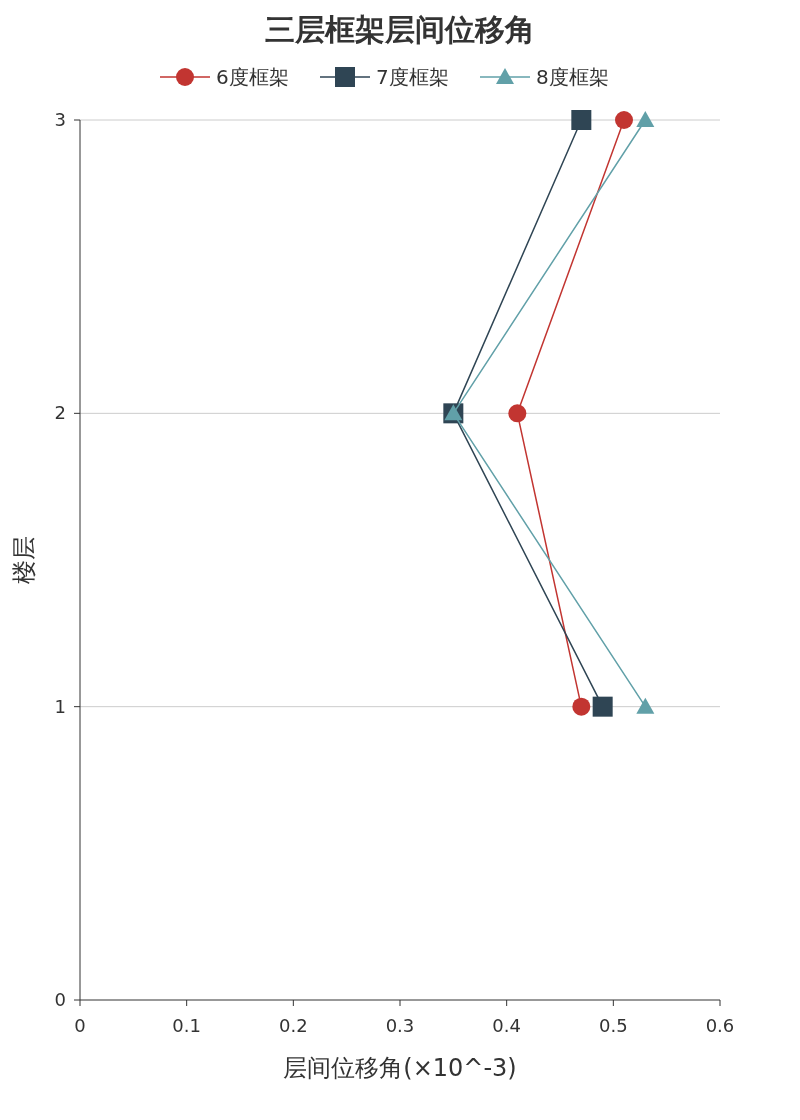 This screenshot has height=1120, width=800. What do you see at coordinates (400, 29) in the screenshot?
I see `chart-title: 三层框架层间位移角` at bounding box center [400, 29].